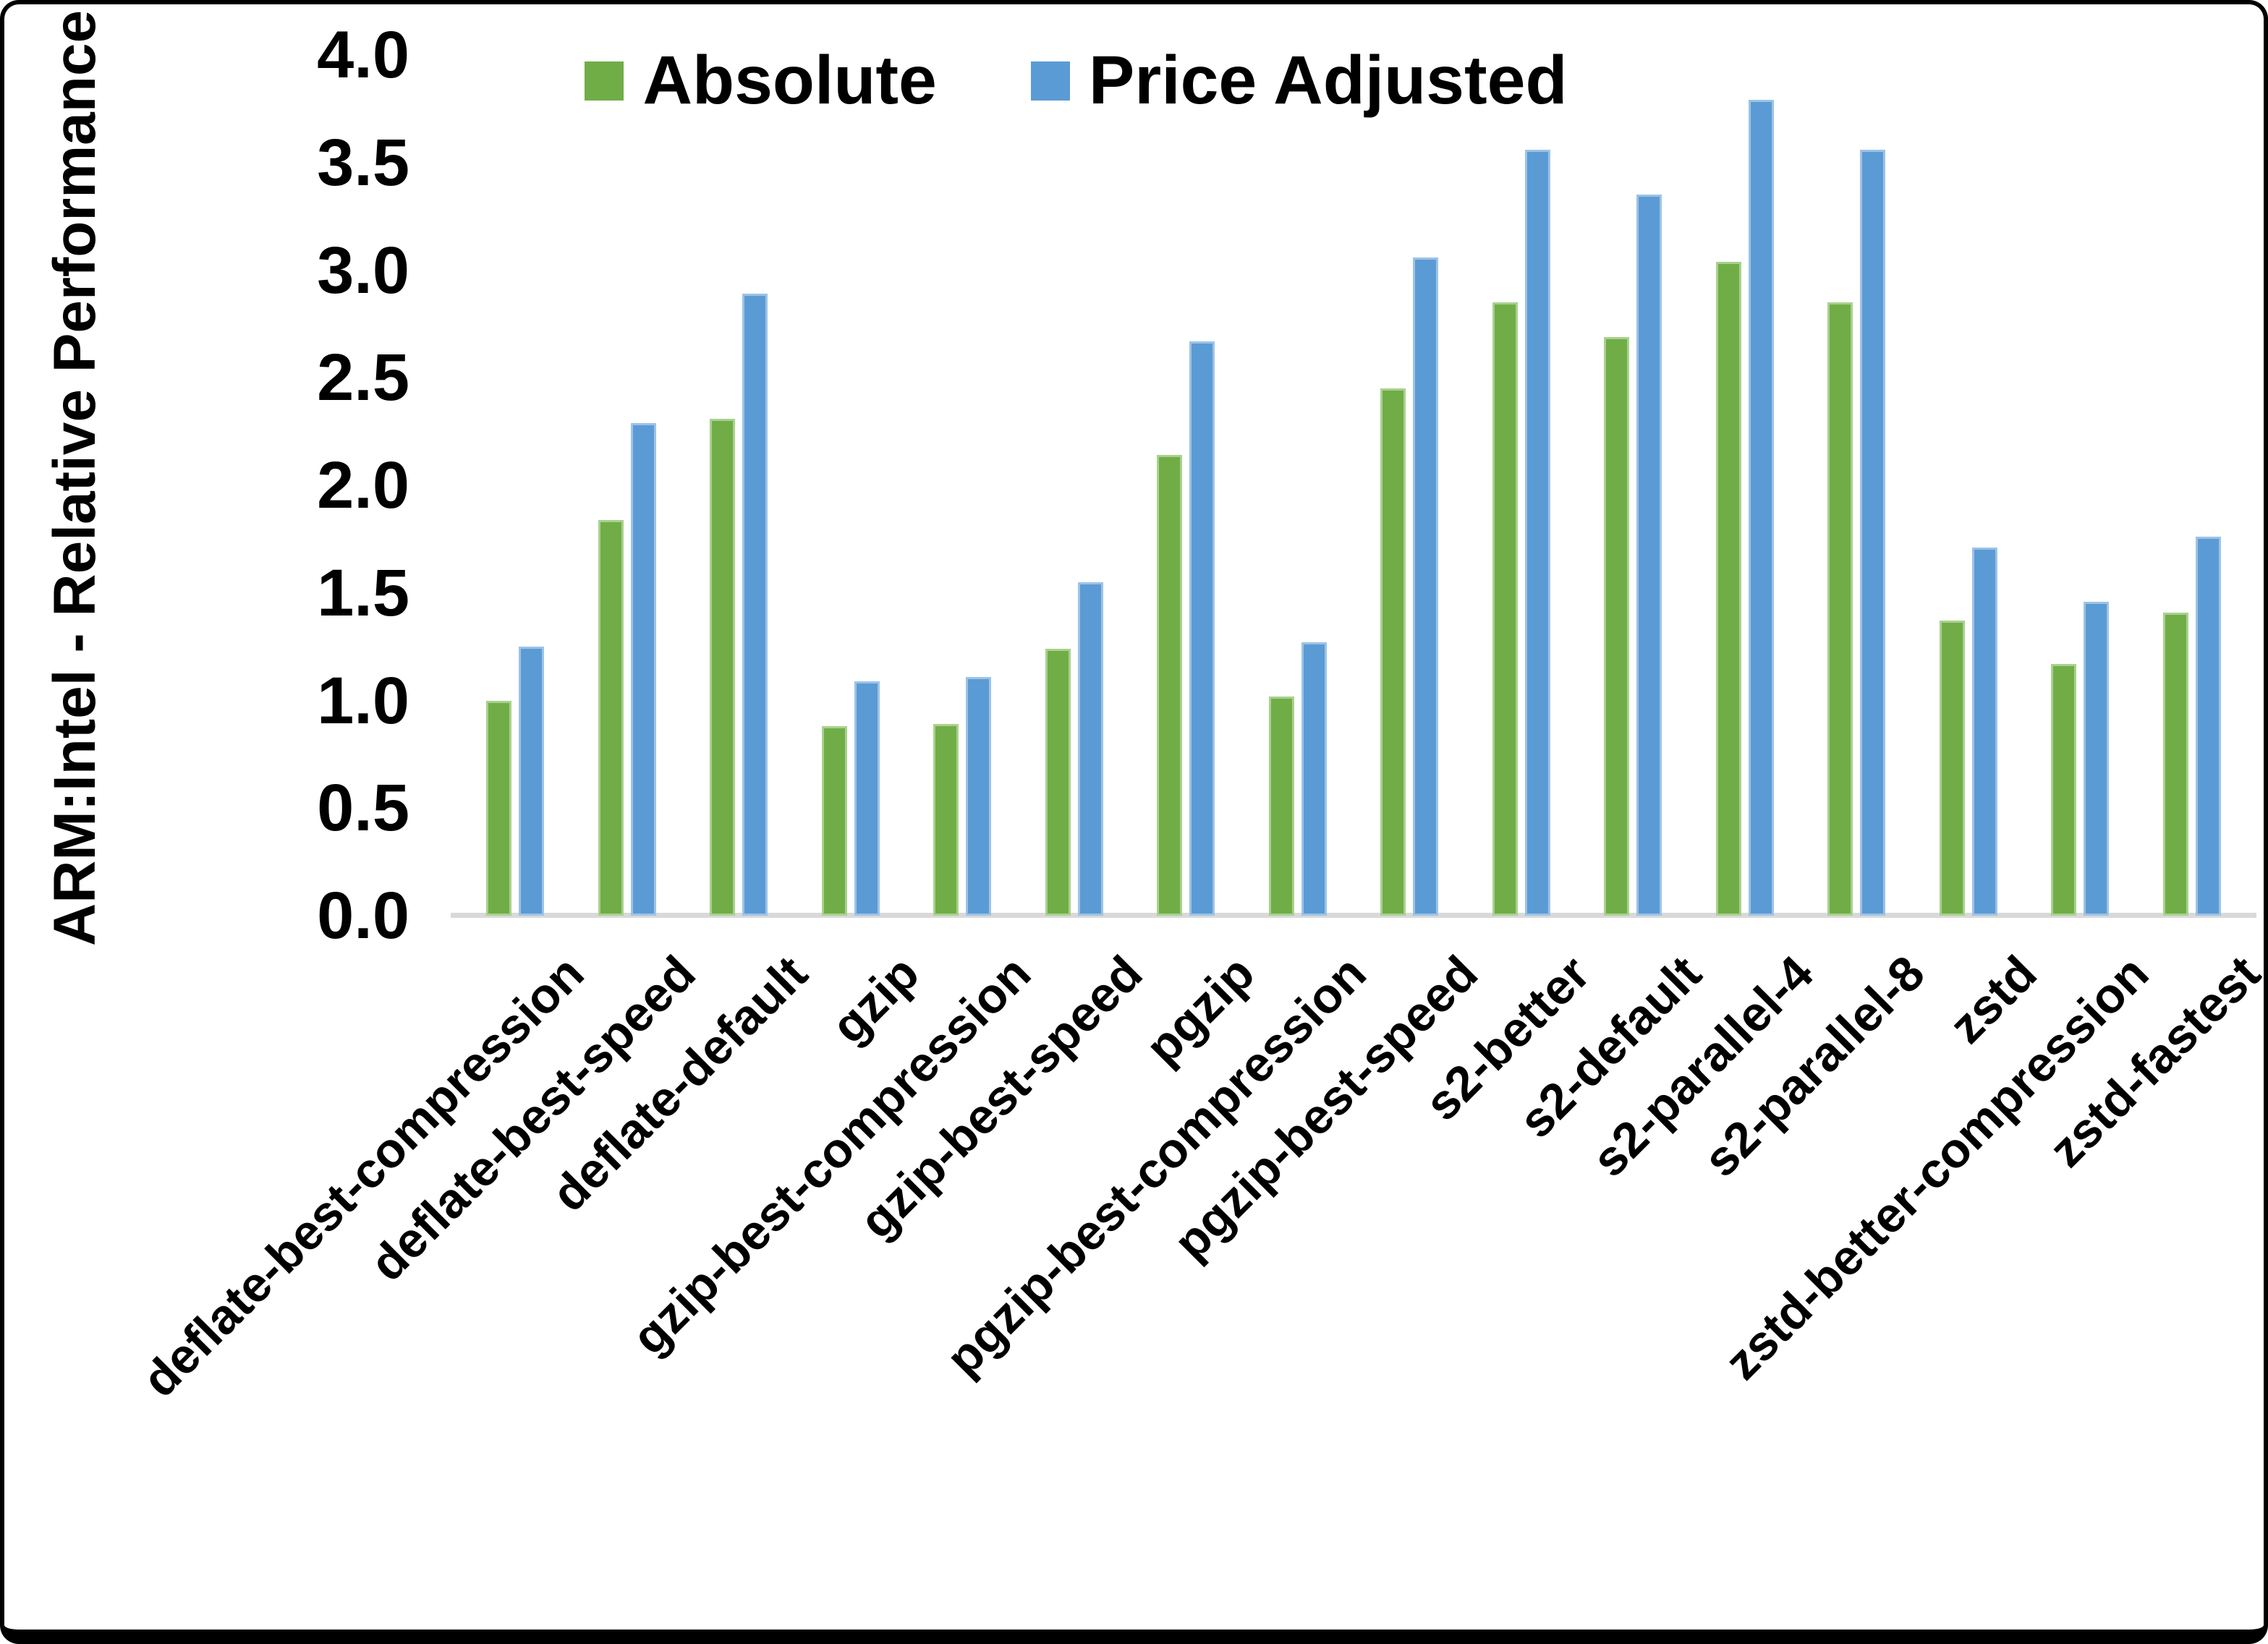 The width and height of the screenshot is (2268, 1644). I want to click on y-tick-label: 3.5, so click(363, 162).